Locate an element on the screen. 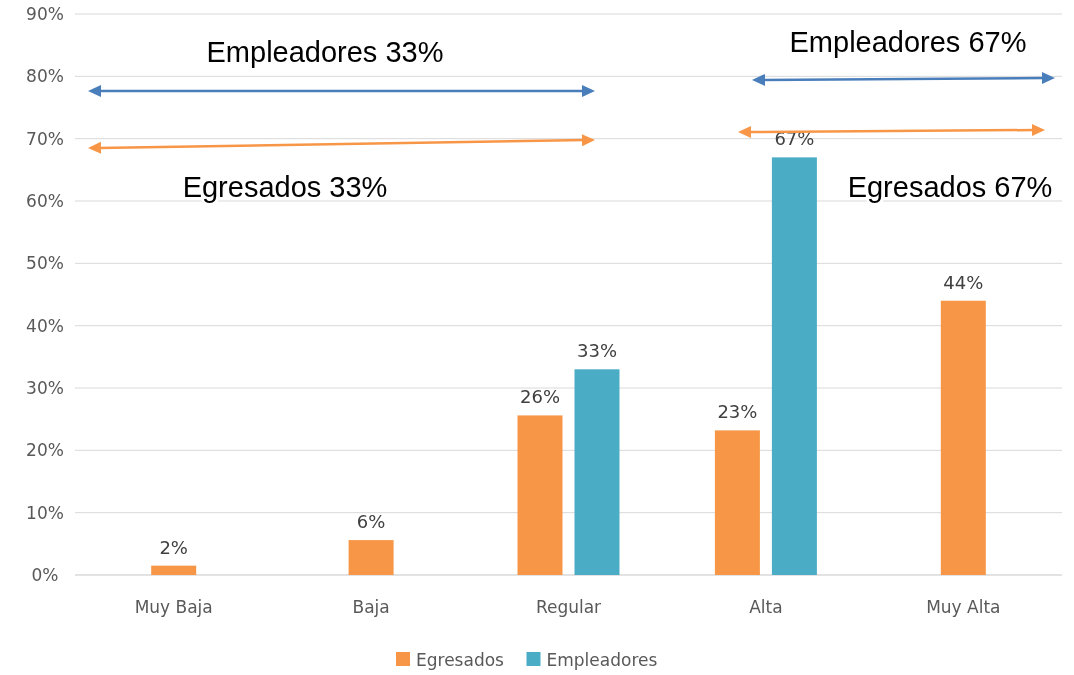  annotation: Empleadores 67% is located at coordinates (908, 42).